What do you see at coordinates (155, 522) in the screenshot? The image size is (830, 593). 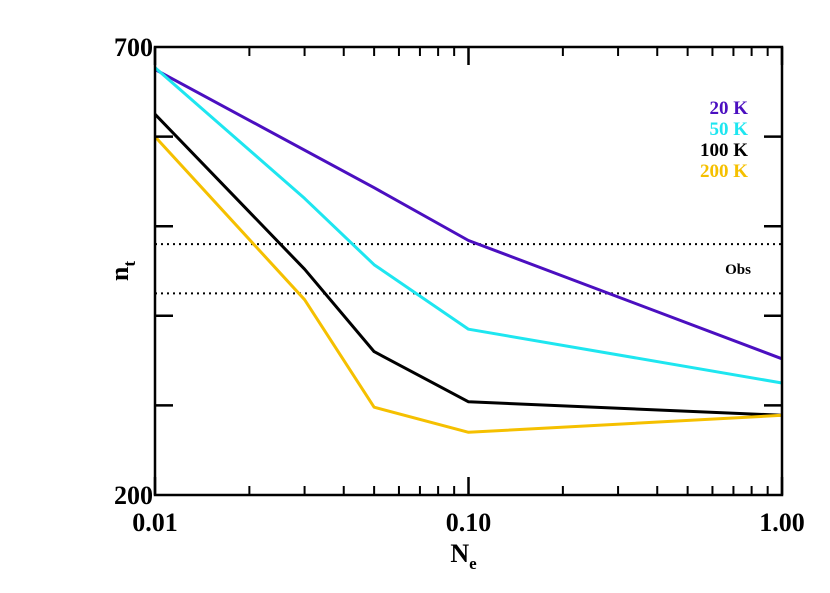 I see `x-tick-label: 0.01` at bounding box center [155, 522].